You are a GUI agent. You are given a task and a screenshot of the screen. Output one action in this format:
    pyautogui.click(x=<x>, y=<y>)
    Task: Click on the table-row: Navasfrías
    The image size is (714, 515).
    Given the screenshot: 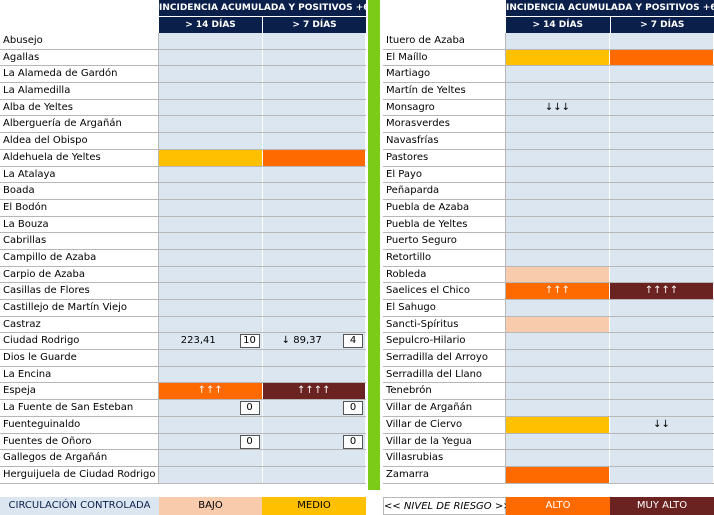 What is the action you would take?
    pyautogui.click(x=548, y=141)
    